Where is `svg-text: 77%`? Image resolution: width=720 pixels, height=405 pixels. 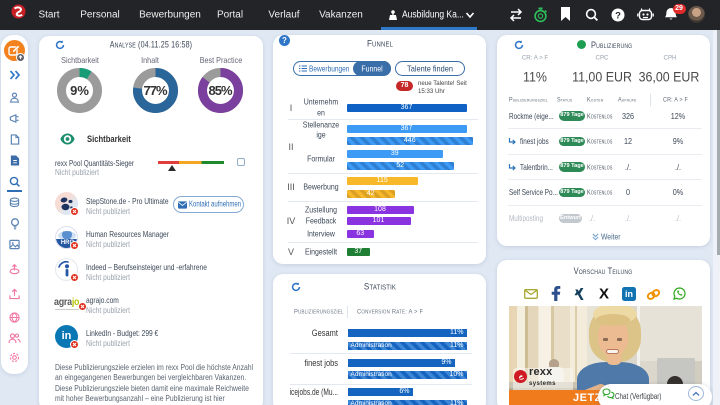 svg-text: 77% is located at coordinates (155, 90).